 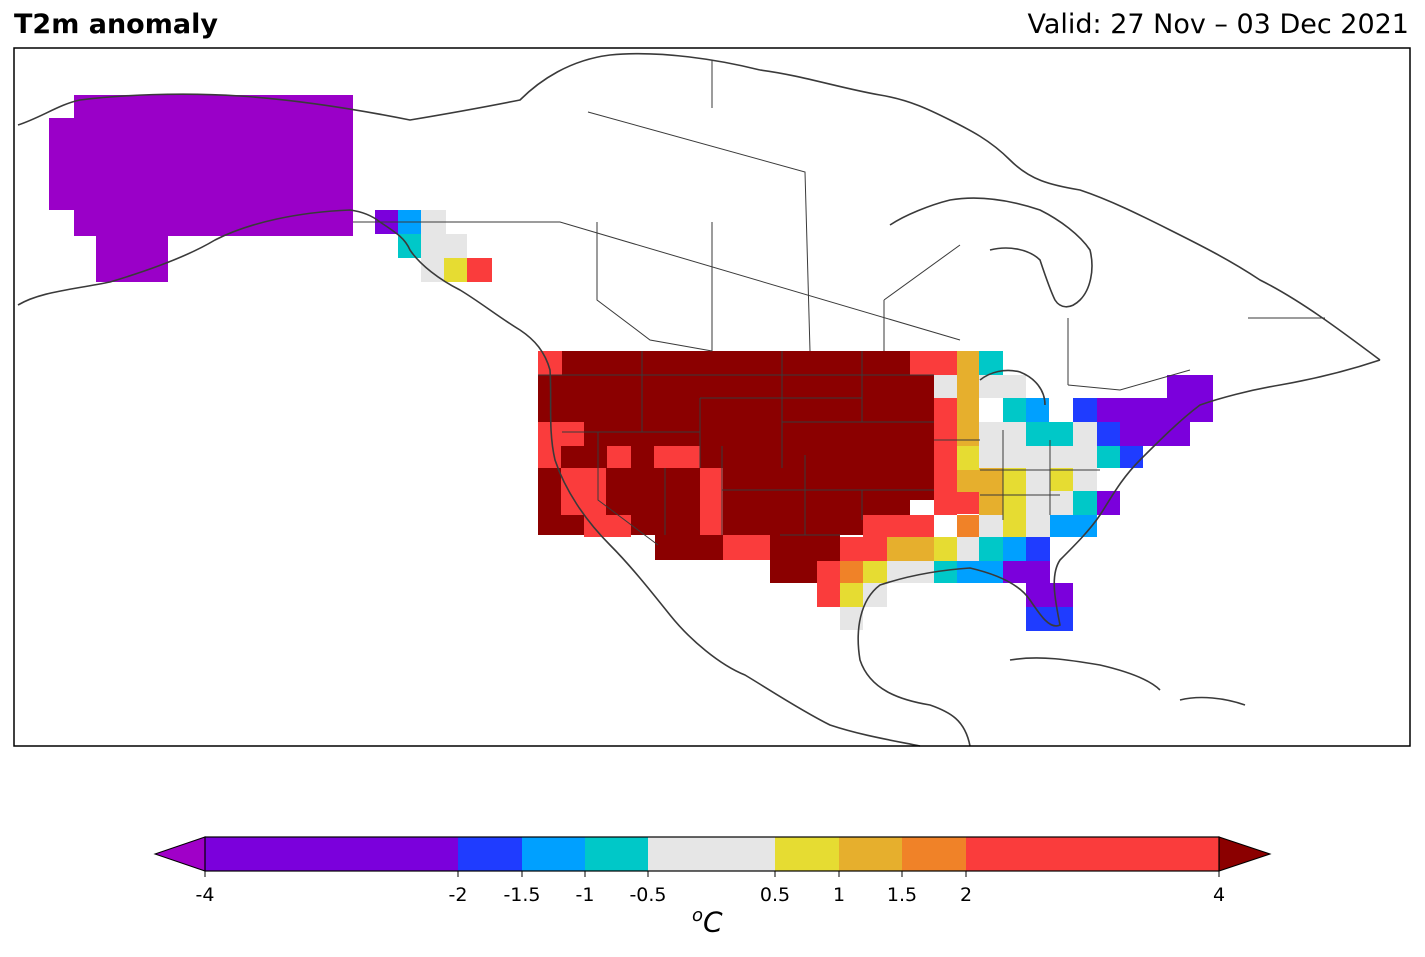 What do you see at coordinates (179, 854) in the screenshot?
I see `colorbar-extend-under` at bounding box center [179, 854].